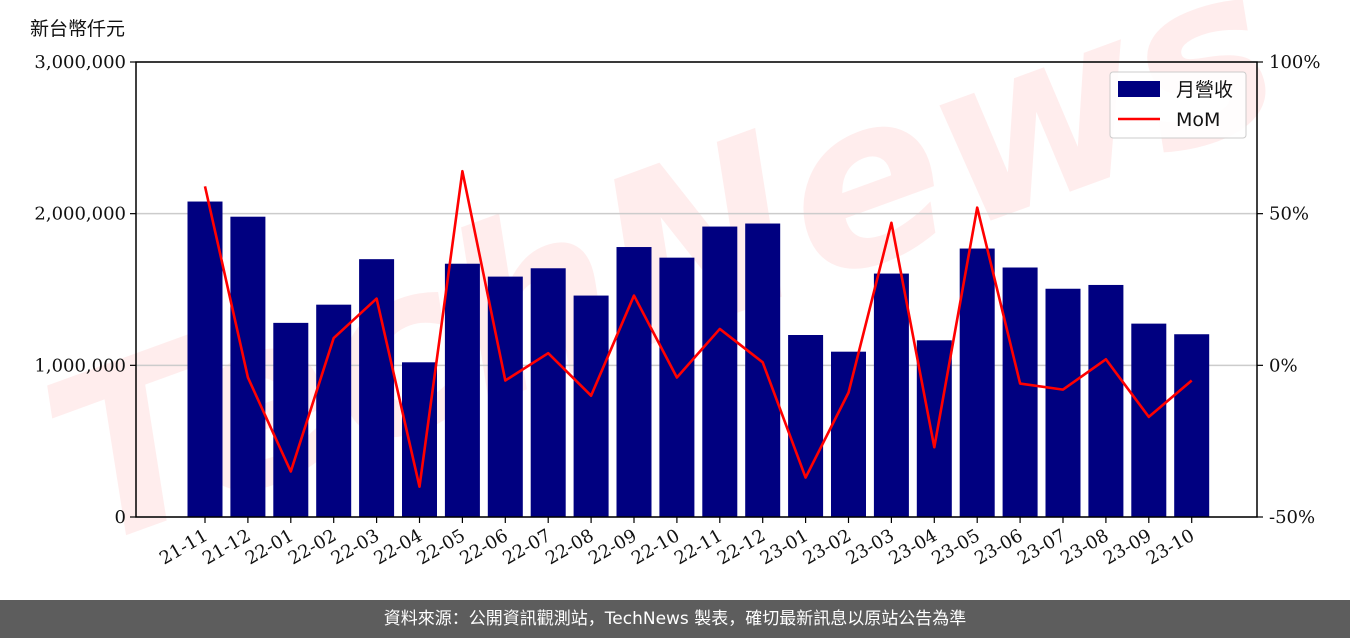 The height and width of the screenshot is (638, 1350). What do you see at coordinates (355, 547) in the screenshot?
I see `x-tick-label: 22-03` at bounding box center [355, 547].